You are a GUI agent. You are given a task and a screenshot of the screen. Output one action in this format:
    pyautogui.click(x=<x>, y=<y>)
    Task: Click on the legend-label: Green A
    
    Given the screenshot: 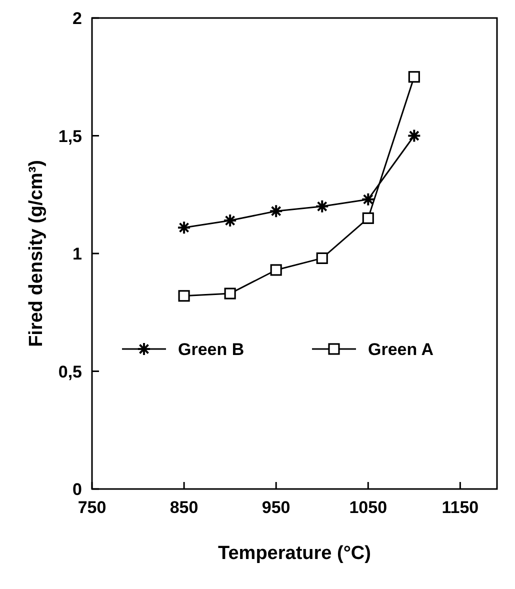 What is the action you would take?
    pyautogui.click(x=401, y=349)
    